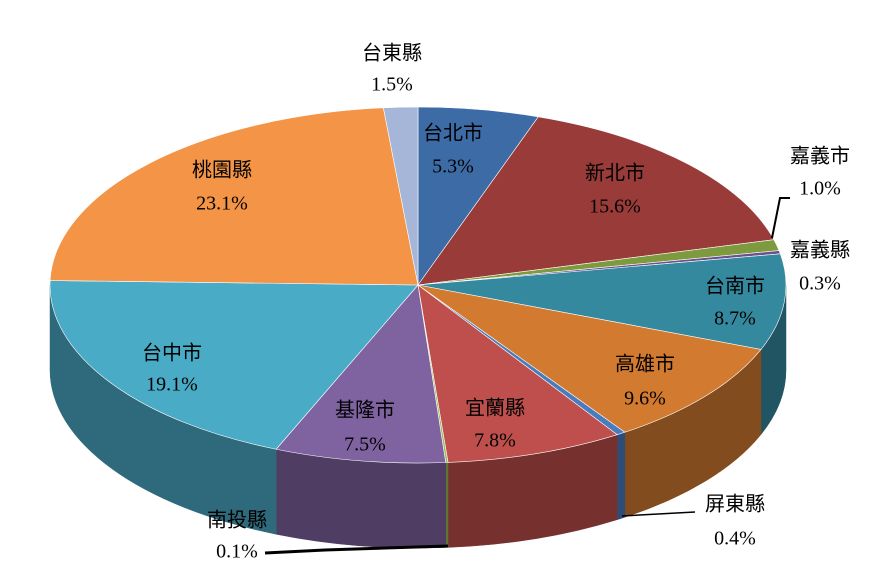 Image resolution: width=869 pixels, height=583 pixels. Describe the element at coordinates (453, 133) in the screenshot. I see `category-label: 台北市` at that location.